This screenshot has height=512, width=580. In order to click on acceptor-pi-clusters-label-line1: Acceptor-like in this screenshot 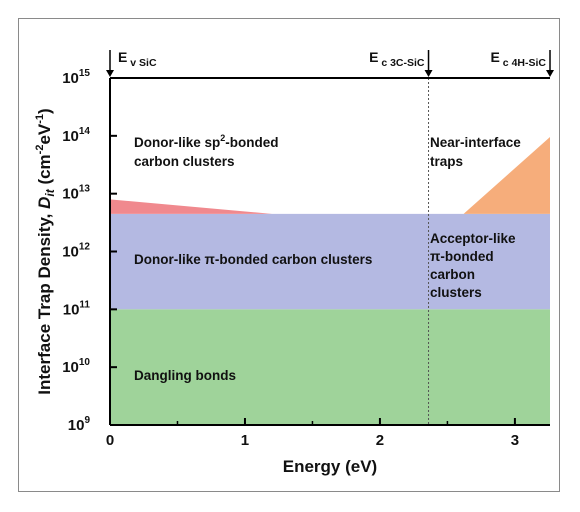, I will do `click(473, 238)`.